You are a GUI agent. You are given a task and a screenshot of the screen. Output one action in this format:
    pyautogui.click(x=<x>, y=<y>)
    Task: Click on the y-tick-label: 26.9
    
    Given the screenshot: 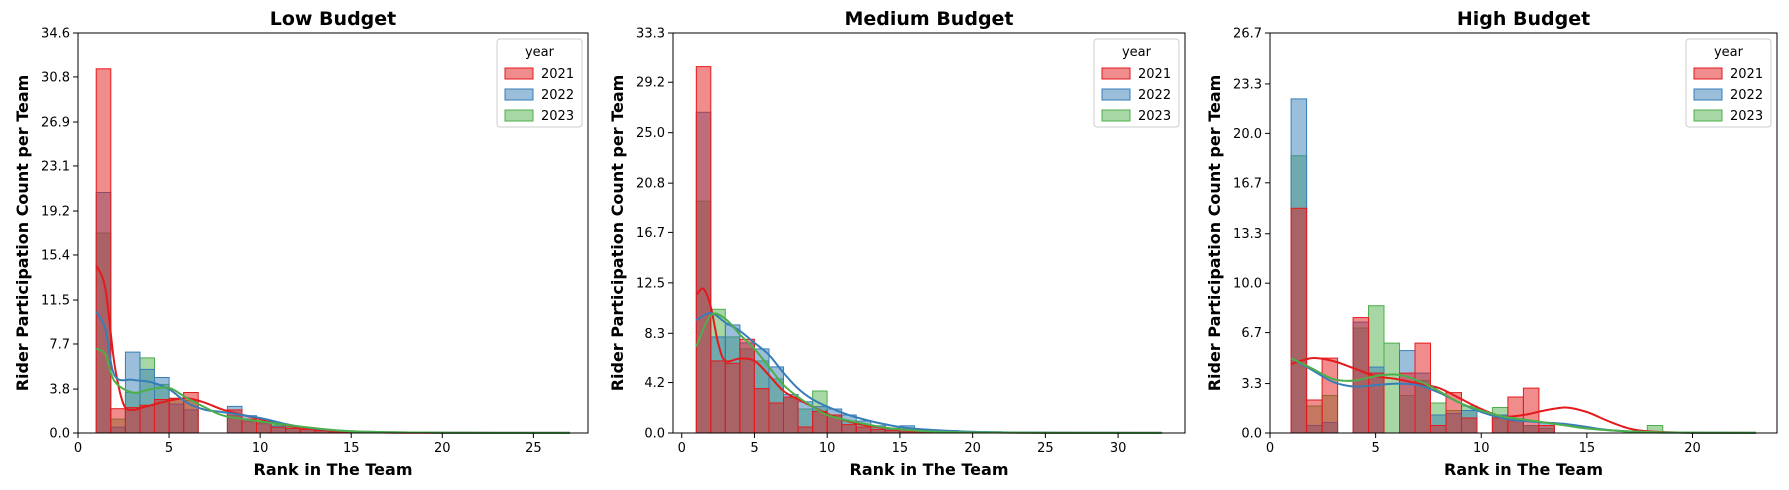 What is the action you would take?
    pyautogui.click(x=55, y=123)
    